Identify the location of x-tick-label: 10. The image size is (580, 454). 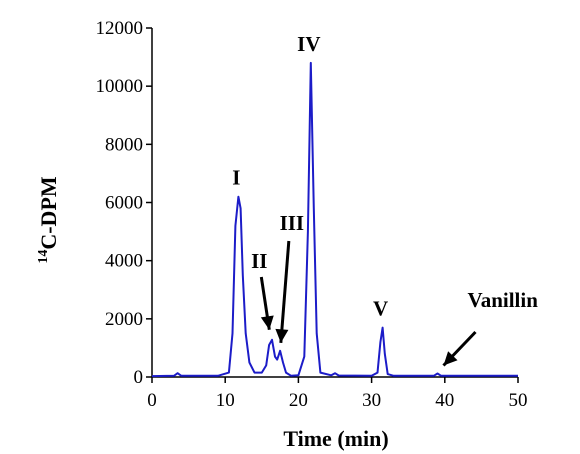
(225, 400).